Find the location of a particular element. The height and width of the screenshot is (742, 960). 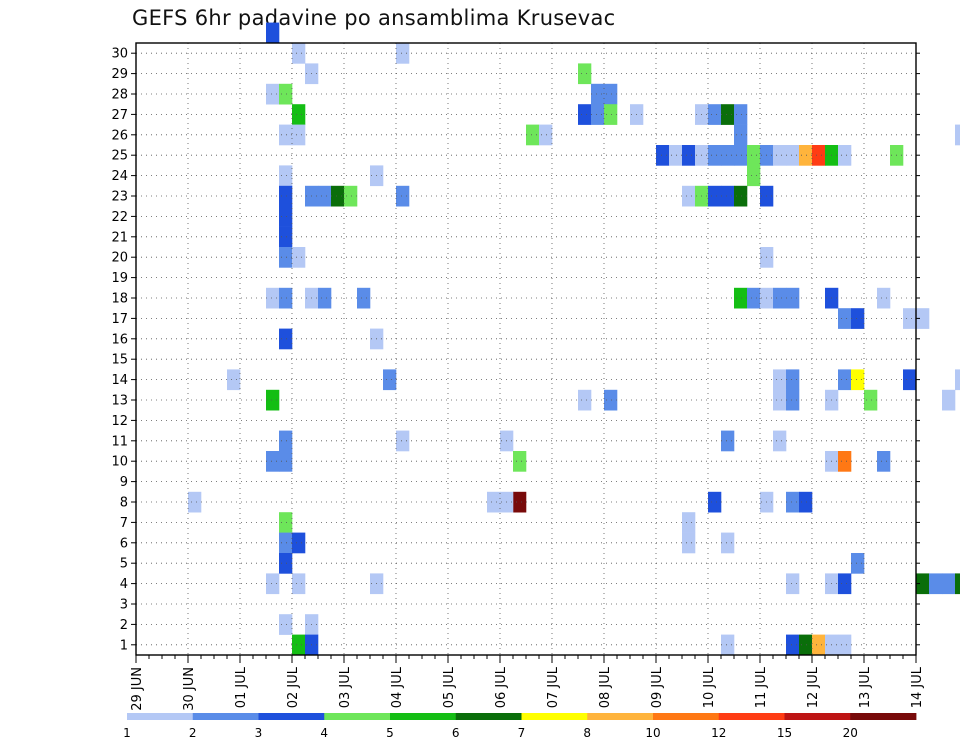

y-tick-label: 20 is located at coordinates (119, 258).